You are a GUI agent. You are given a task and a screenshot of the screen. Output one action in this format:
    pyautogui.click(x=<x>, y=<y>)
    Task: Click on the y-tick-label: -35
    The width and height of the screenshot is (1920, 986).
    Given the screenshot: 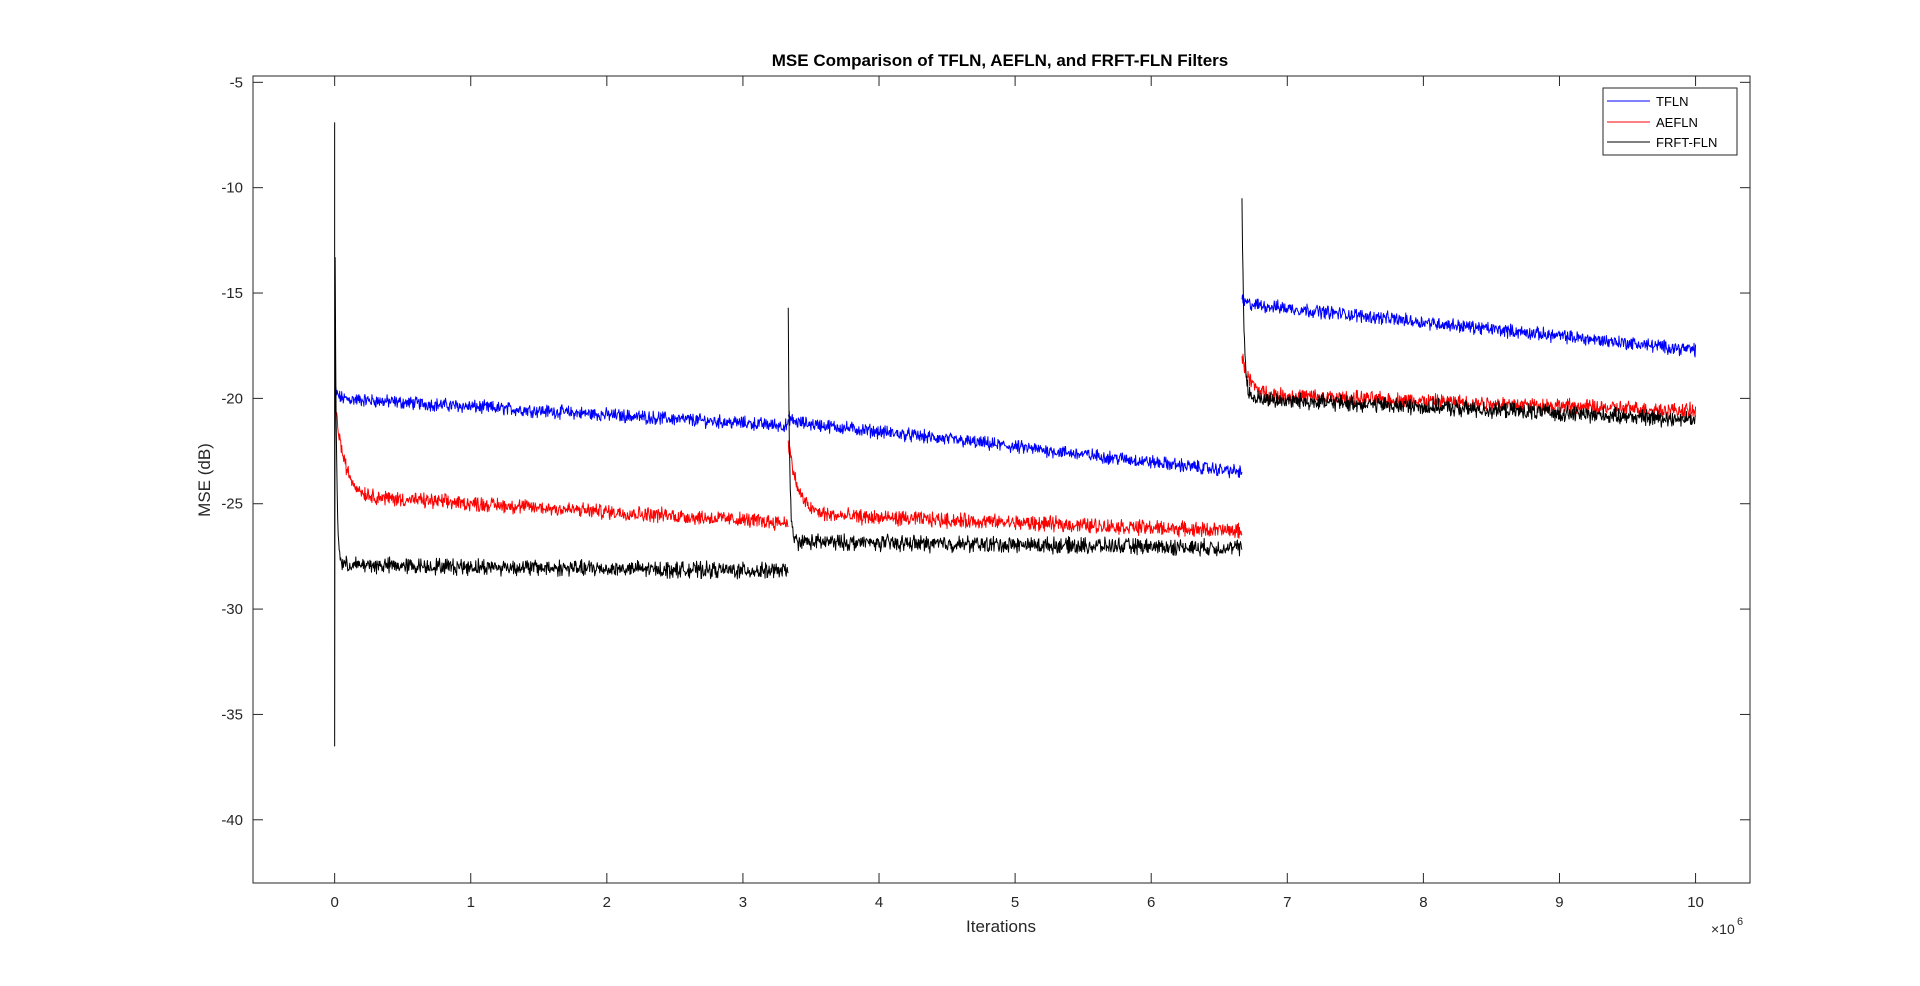 What is the action you would take?
    pyautogui.click(x=232, y=714)
    